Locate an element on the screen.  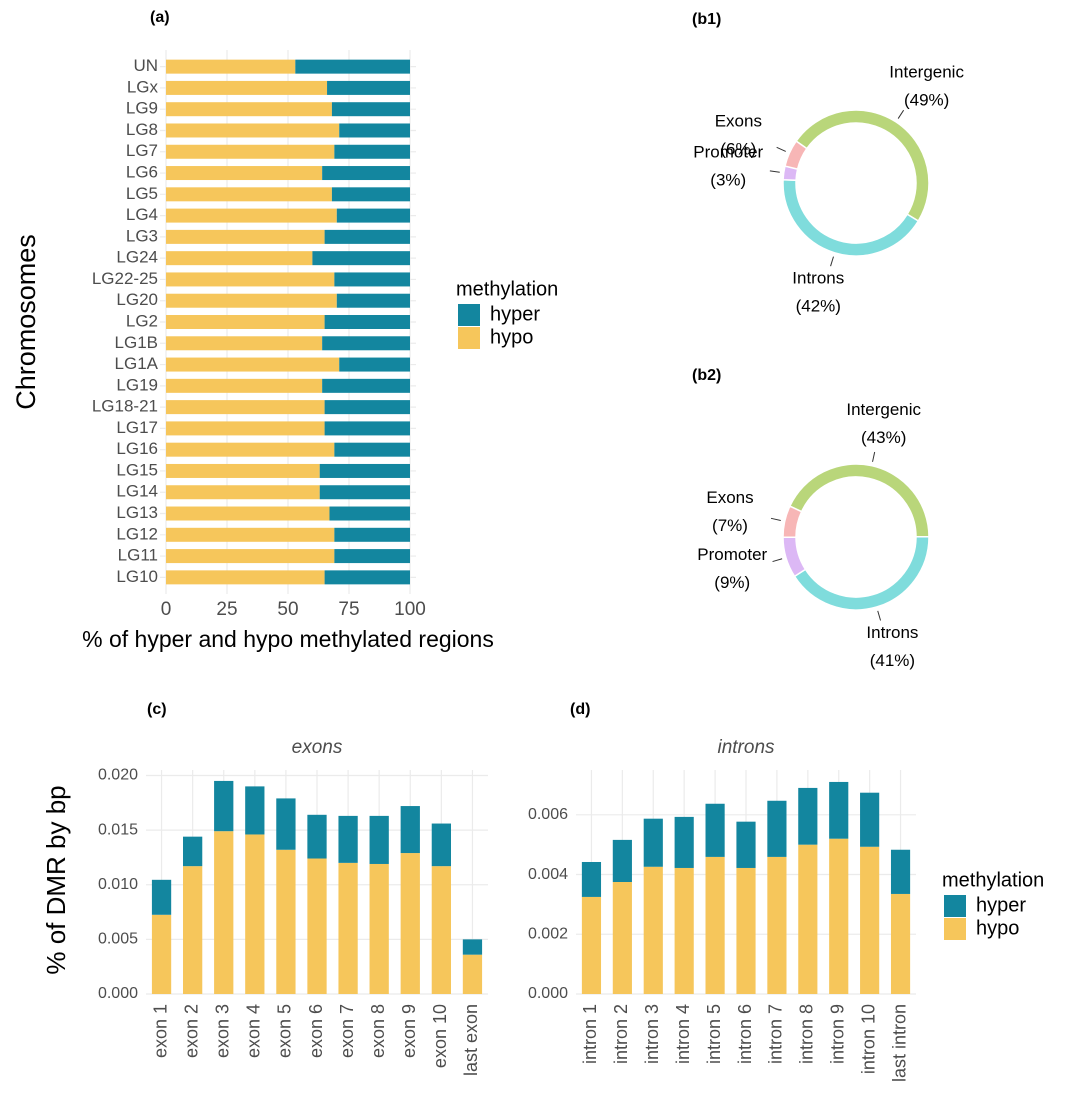
y-tick-label: LG19 is located at coordinates (137, 384).